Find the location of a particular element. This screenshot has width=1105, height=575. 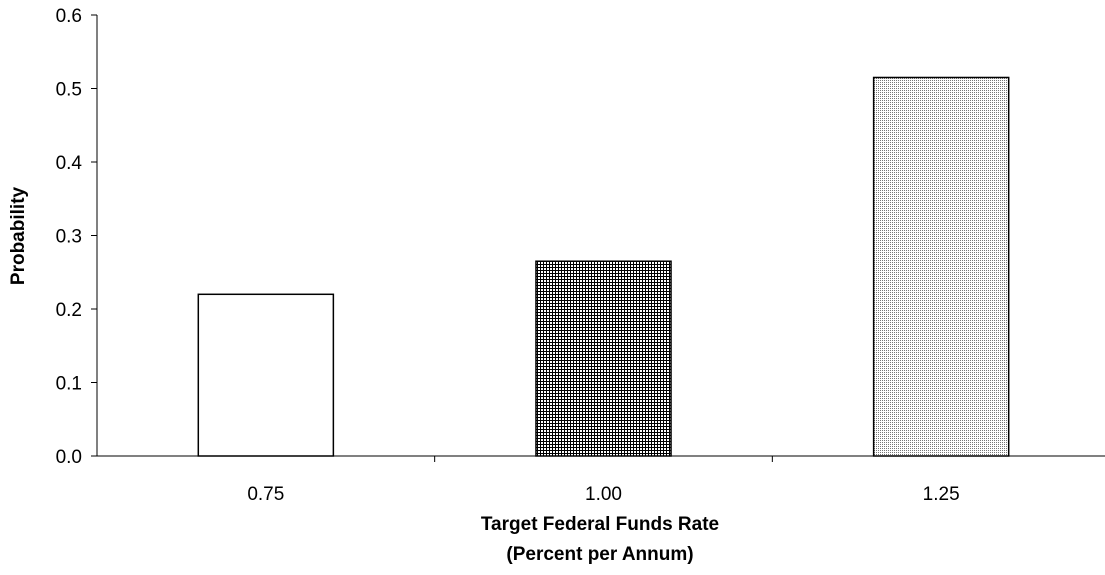

x-tick-label: 0.75 is located at coordinates (265, 494).